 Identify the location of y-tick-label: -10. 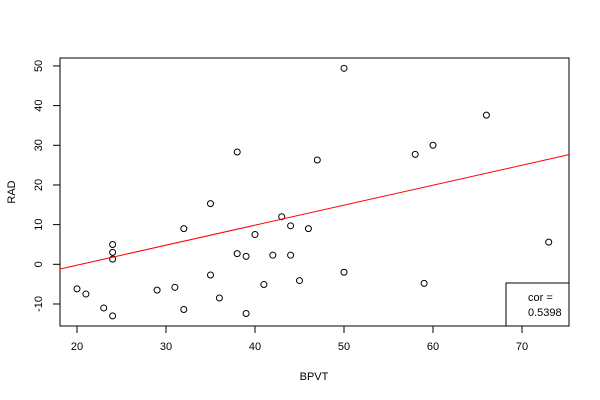
(39, 304).